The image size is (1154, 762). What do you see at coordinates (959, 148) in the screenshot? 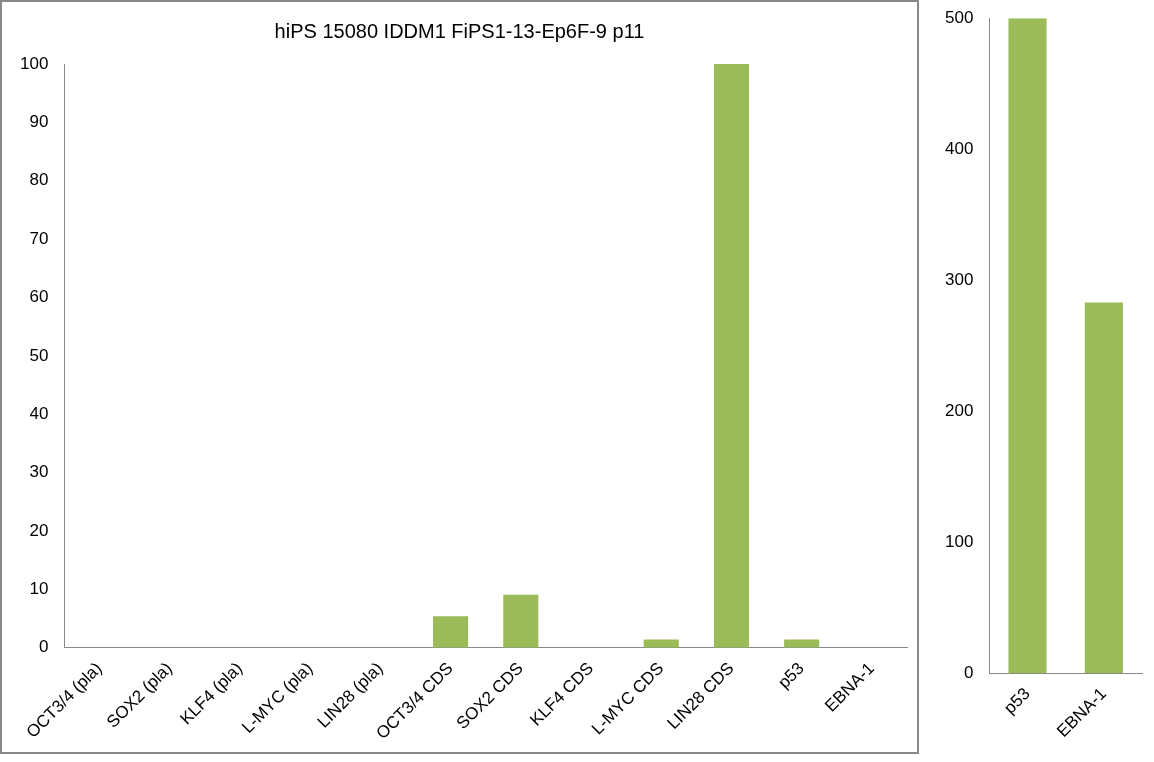
I see `y-tick-label: 400` at bounding box center [959, 148].